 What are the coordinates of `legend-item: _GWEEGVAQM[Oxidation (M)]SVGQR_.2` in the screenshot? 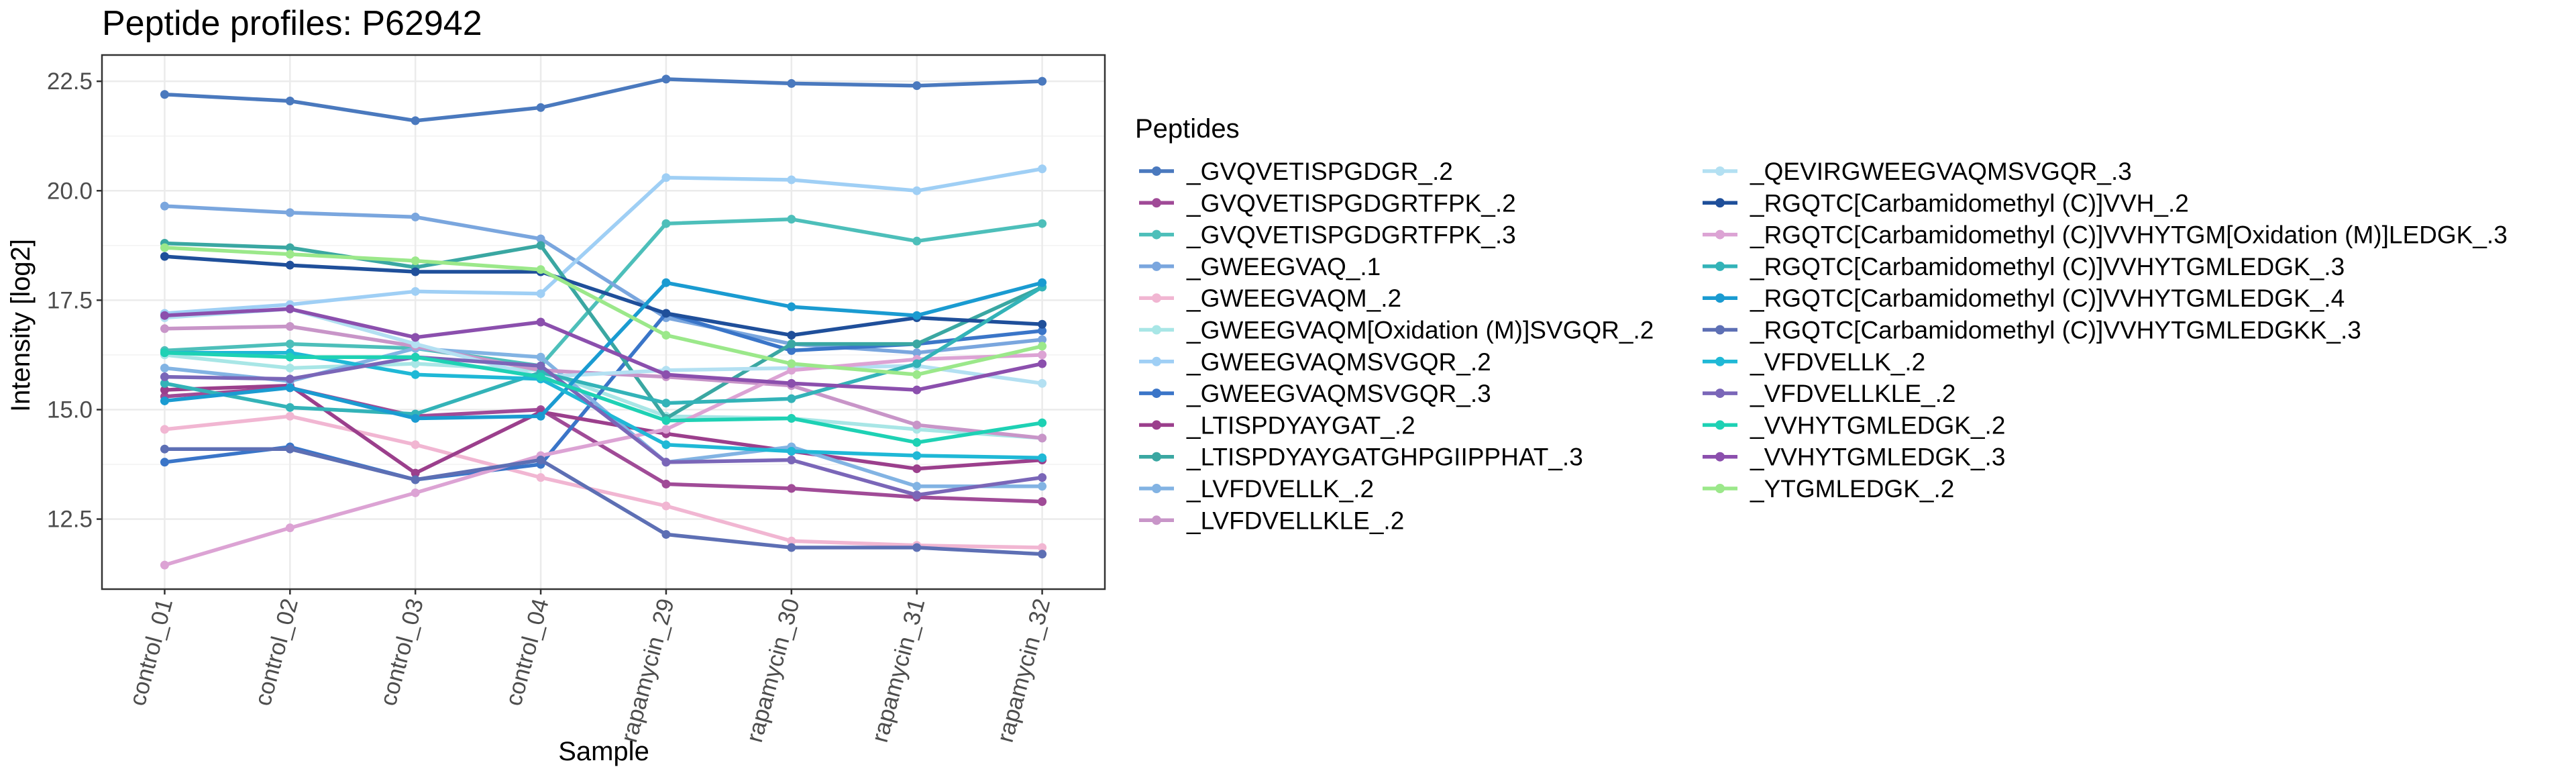 It's located at (1396, 330).